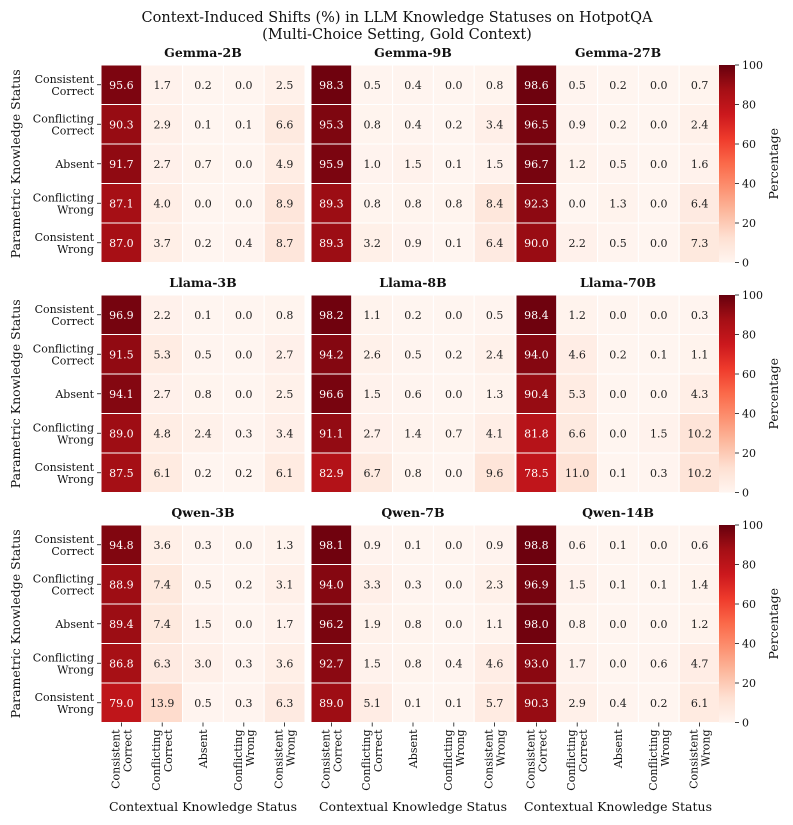 Image resolution: width=793 pixels, height=825 pixels. Describe the element at coordinates (372, 760) in the screenshot. I see `x-tick-label: ConflictingCorrect` at that location.